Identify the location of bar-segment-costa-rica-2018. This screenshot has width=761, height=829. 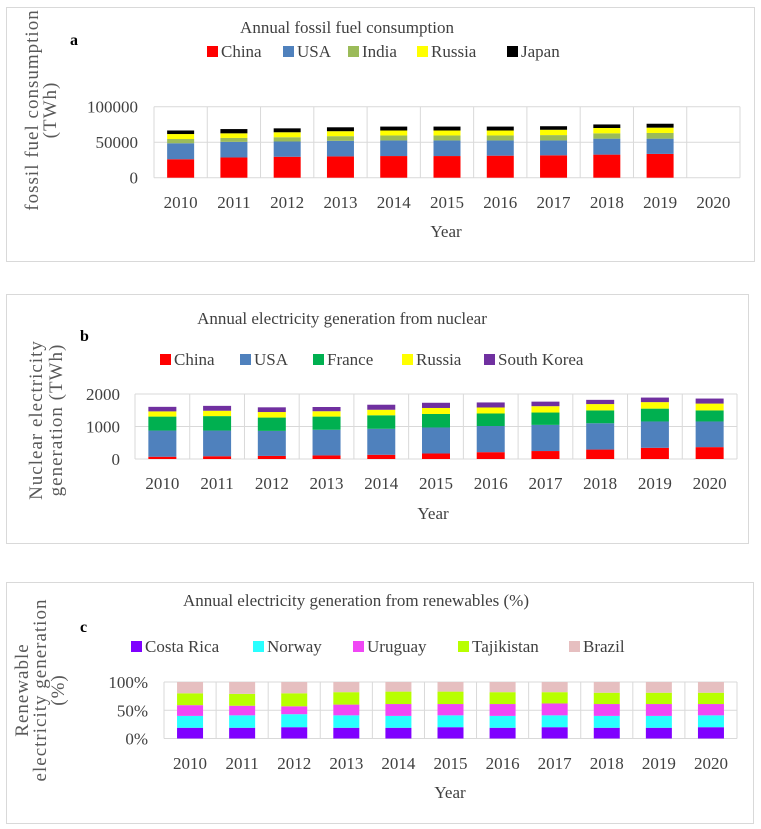
(606, 733).